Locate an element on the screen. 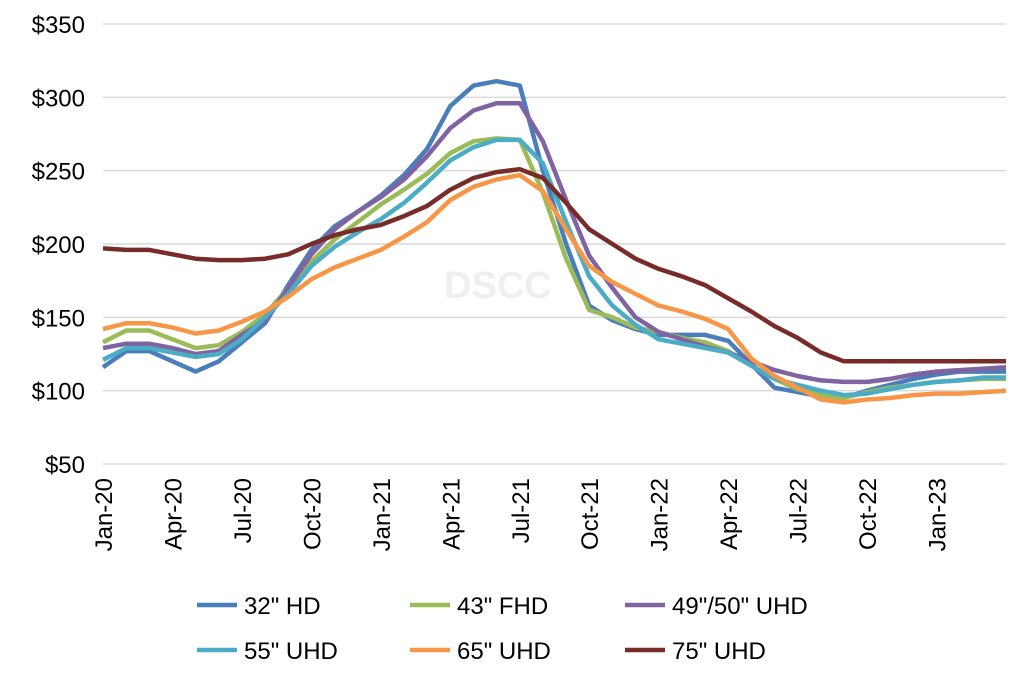  legend-label: 75" UHD is located at coordinates (719, 651).